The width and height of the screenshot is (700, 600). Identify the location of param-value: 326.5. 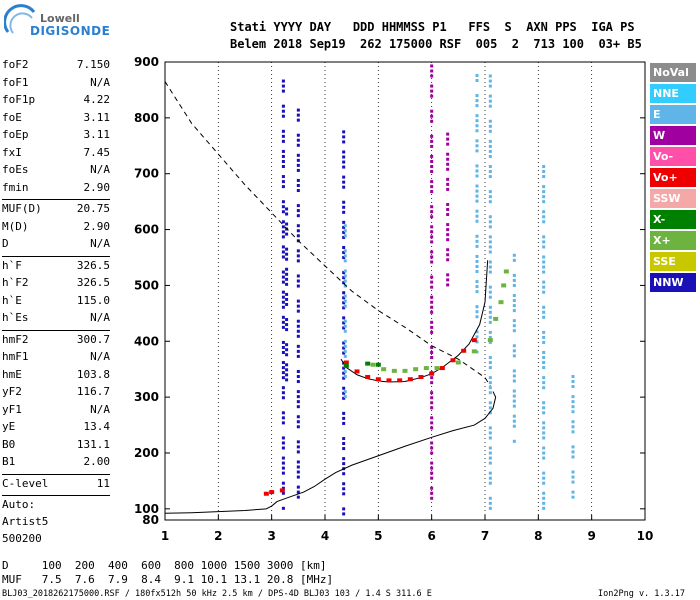
(93, 282).